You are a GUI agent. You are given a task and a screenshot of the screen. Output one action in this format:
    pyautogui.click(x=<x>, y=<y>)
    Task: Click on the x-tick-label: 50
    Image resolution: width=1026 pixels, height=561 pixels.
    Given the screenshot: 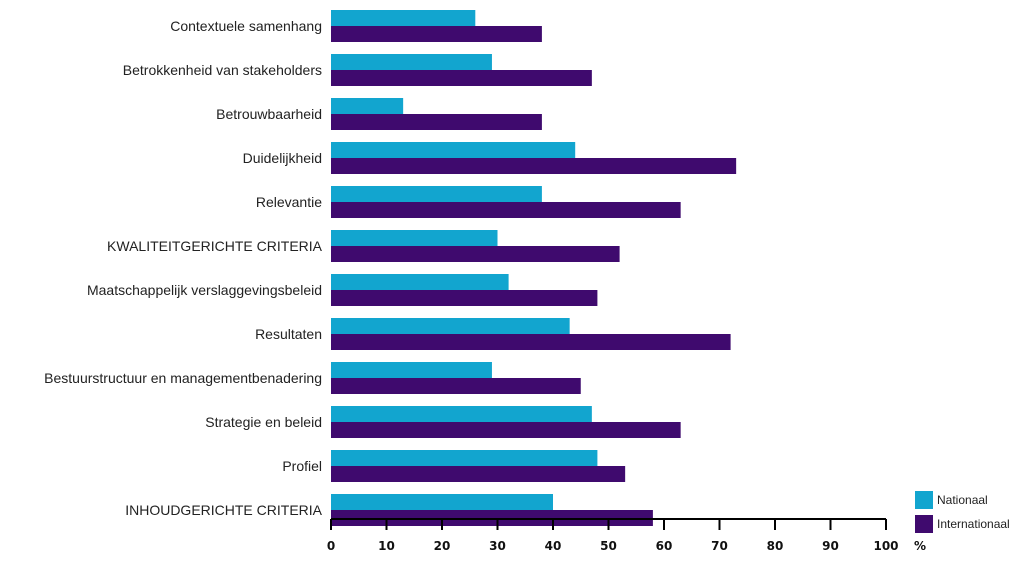 What is the action you would take?
    pyautogui.click(x=608, y=546)
    